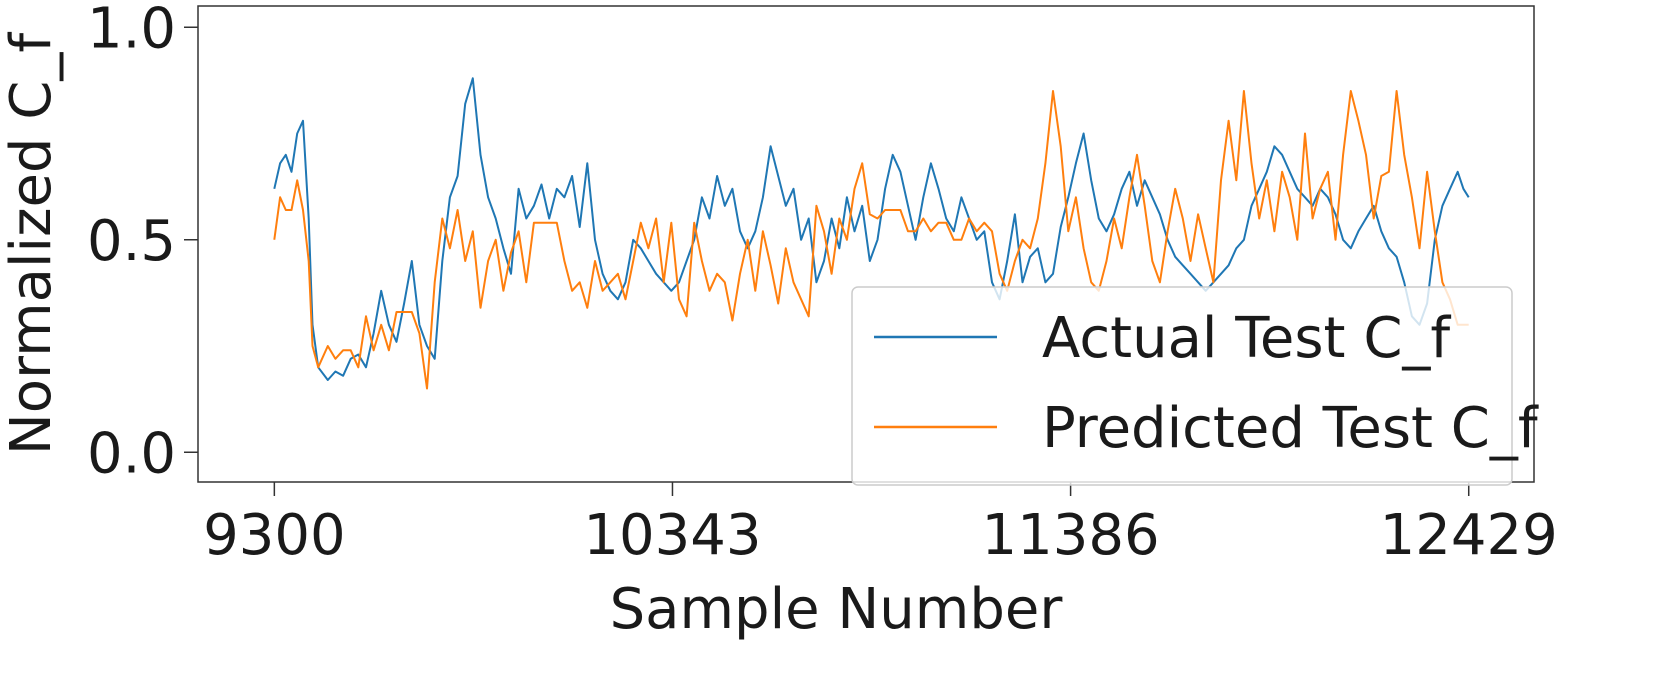  Describe the element at coordinates (1182, 386) in the screenshot. I see `legend-box` at that location.